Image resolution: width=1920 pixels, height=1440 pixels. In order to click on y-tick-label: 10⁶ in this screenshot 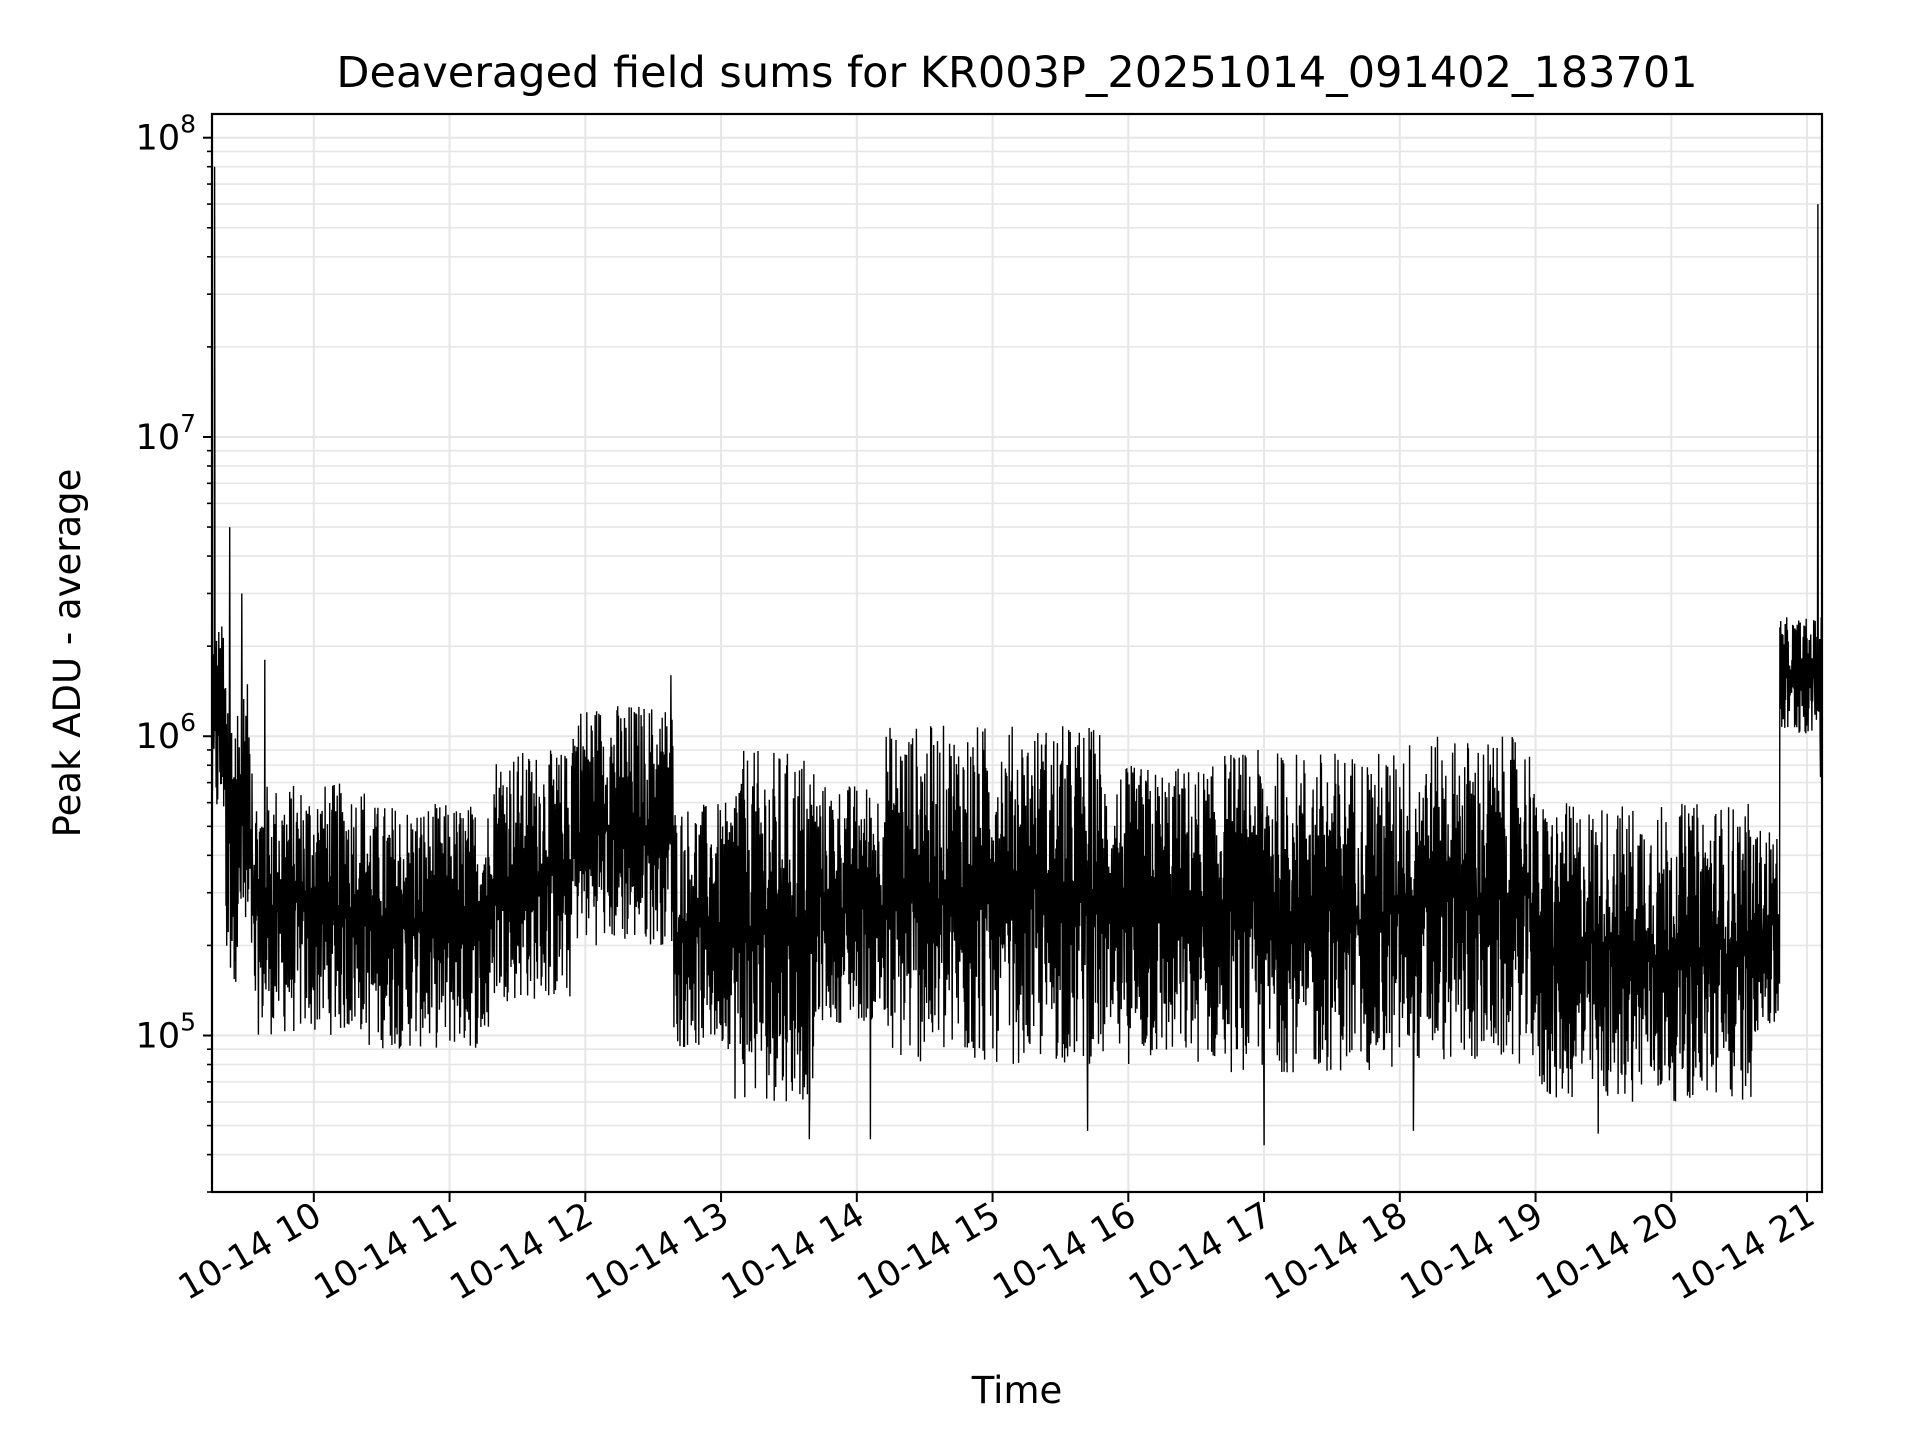, I will do `click(166, 732)`.